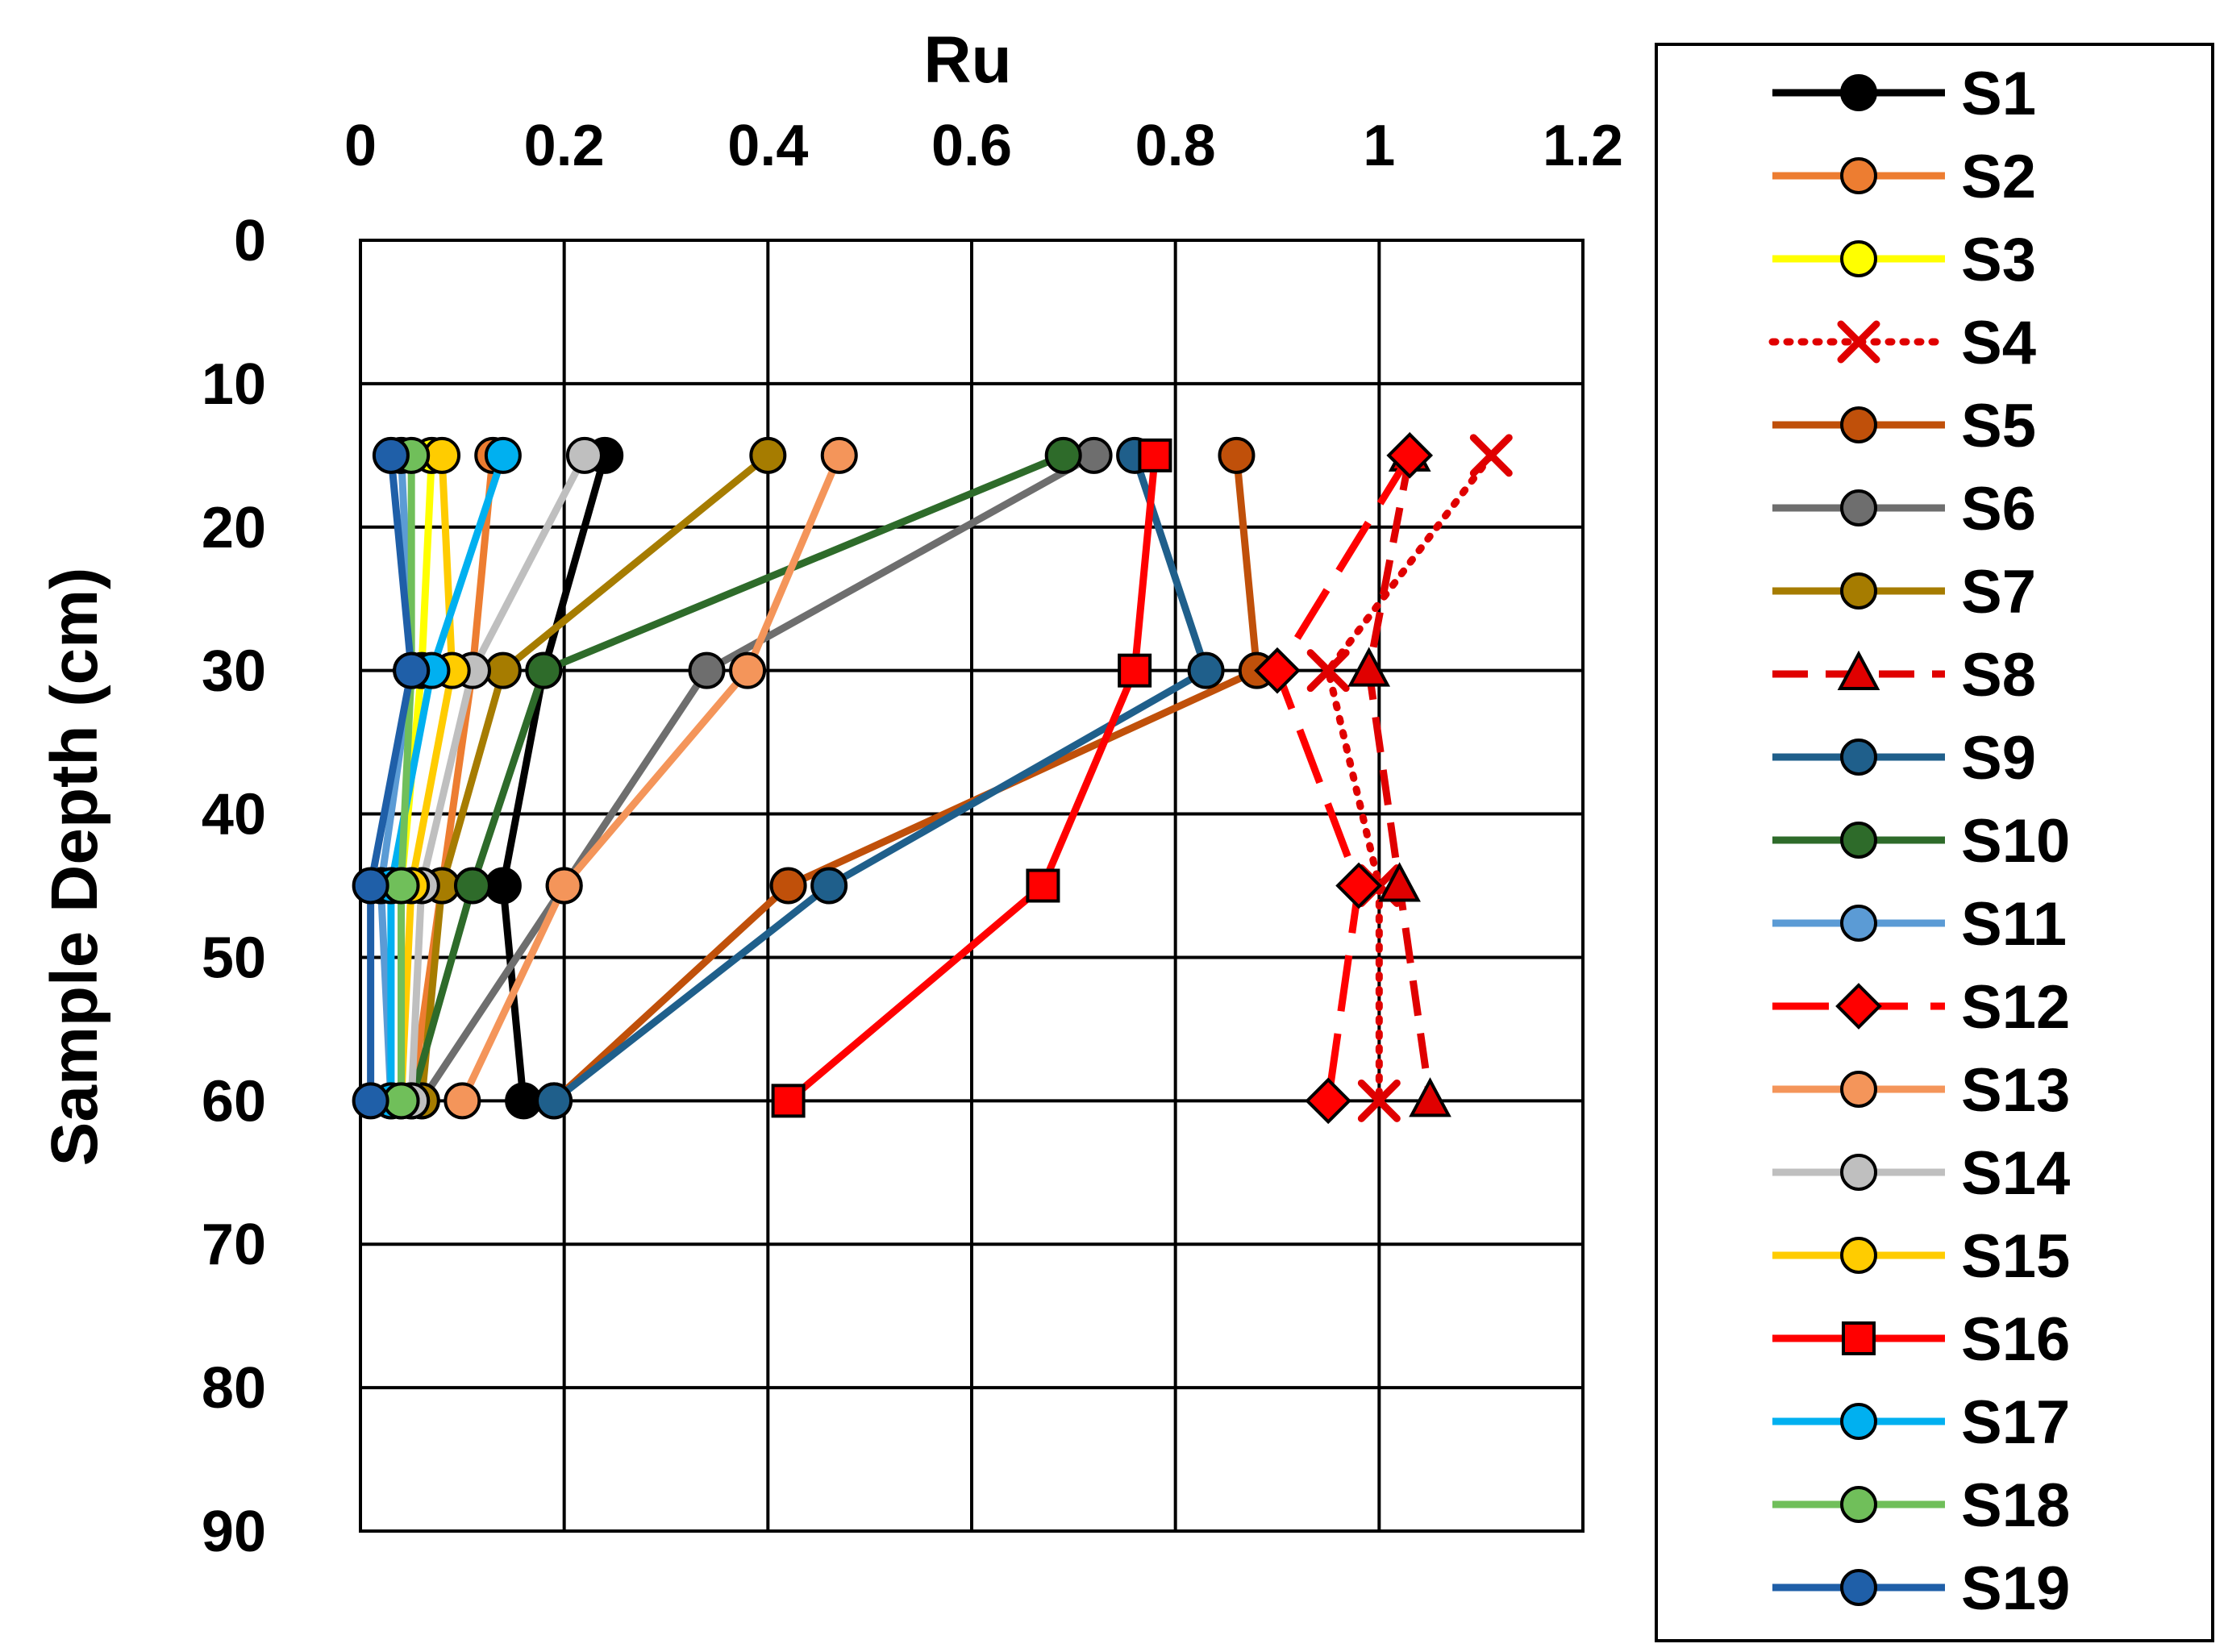 The width and height of the screenshot is (2228, 1652). What do you see at coordinates (1904, 675) in the screenshot?
I see `legend-item: S8` at bounding box center [1904, 675].